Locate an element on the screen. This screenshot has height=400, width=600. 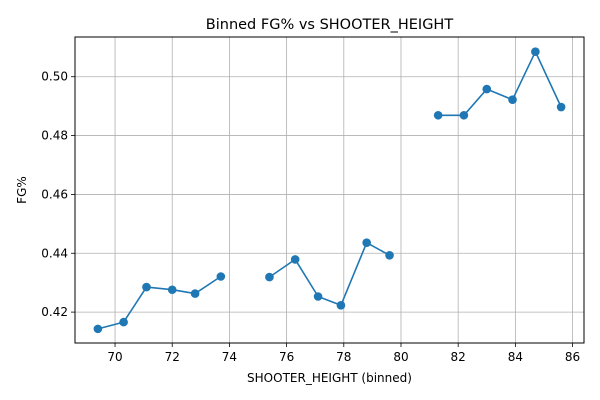
y-axis-ticks: 0.42 0.44 0.46 0.48 0.50 is located at coordinates (58, 194).